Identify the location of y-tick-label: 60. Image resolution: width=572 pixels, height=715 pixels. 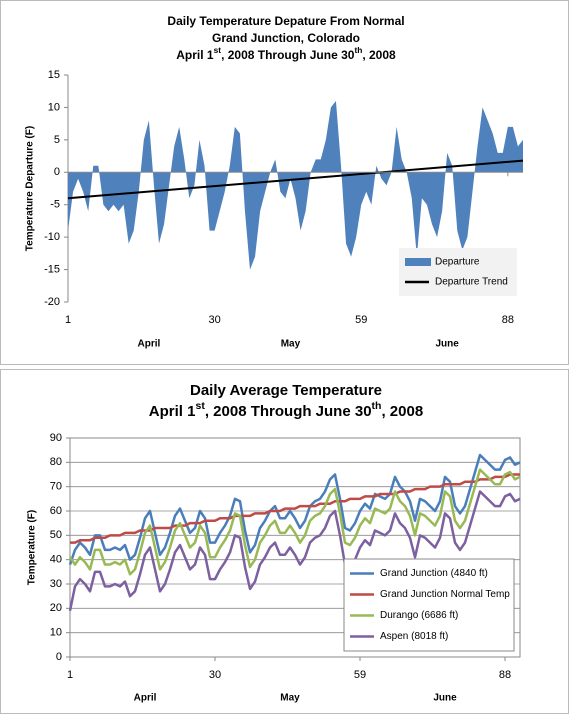
(56, 511).